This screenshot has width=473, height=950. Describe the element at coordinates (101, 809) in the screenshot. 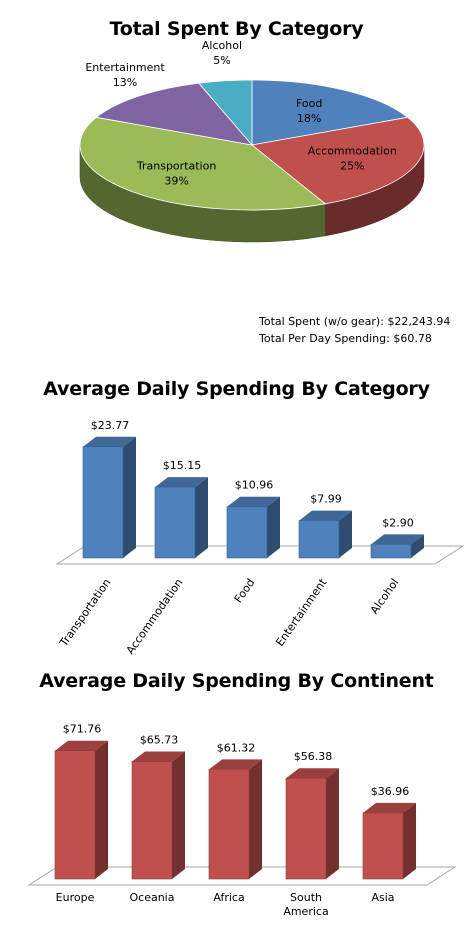

I see `bar-side-europe` at that location.